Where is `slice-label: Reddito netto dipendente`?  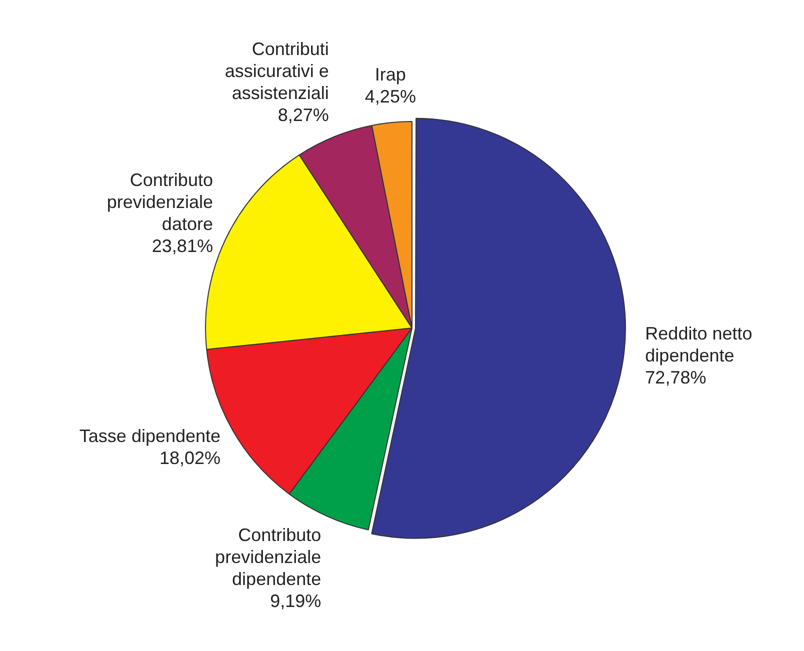 slice-label: Reddito netto dipendente is located at coordinates (698, 344).